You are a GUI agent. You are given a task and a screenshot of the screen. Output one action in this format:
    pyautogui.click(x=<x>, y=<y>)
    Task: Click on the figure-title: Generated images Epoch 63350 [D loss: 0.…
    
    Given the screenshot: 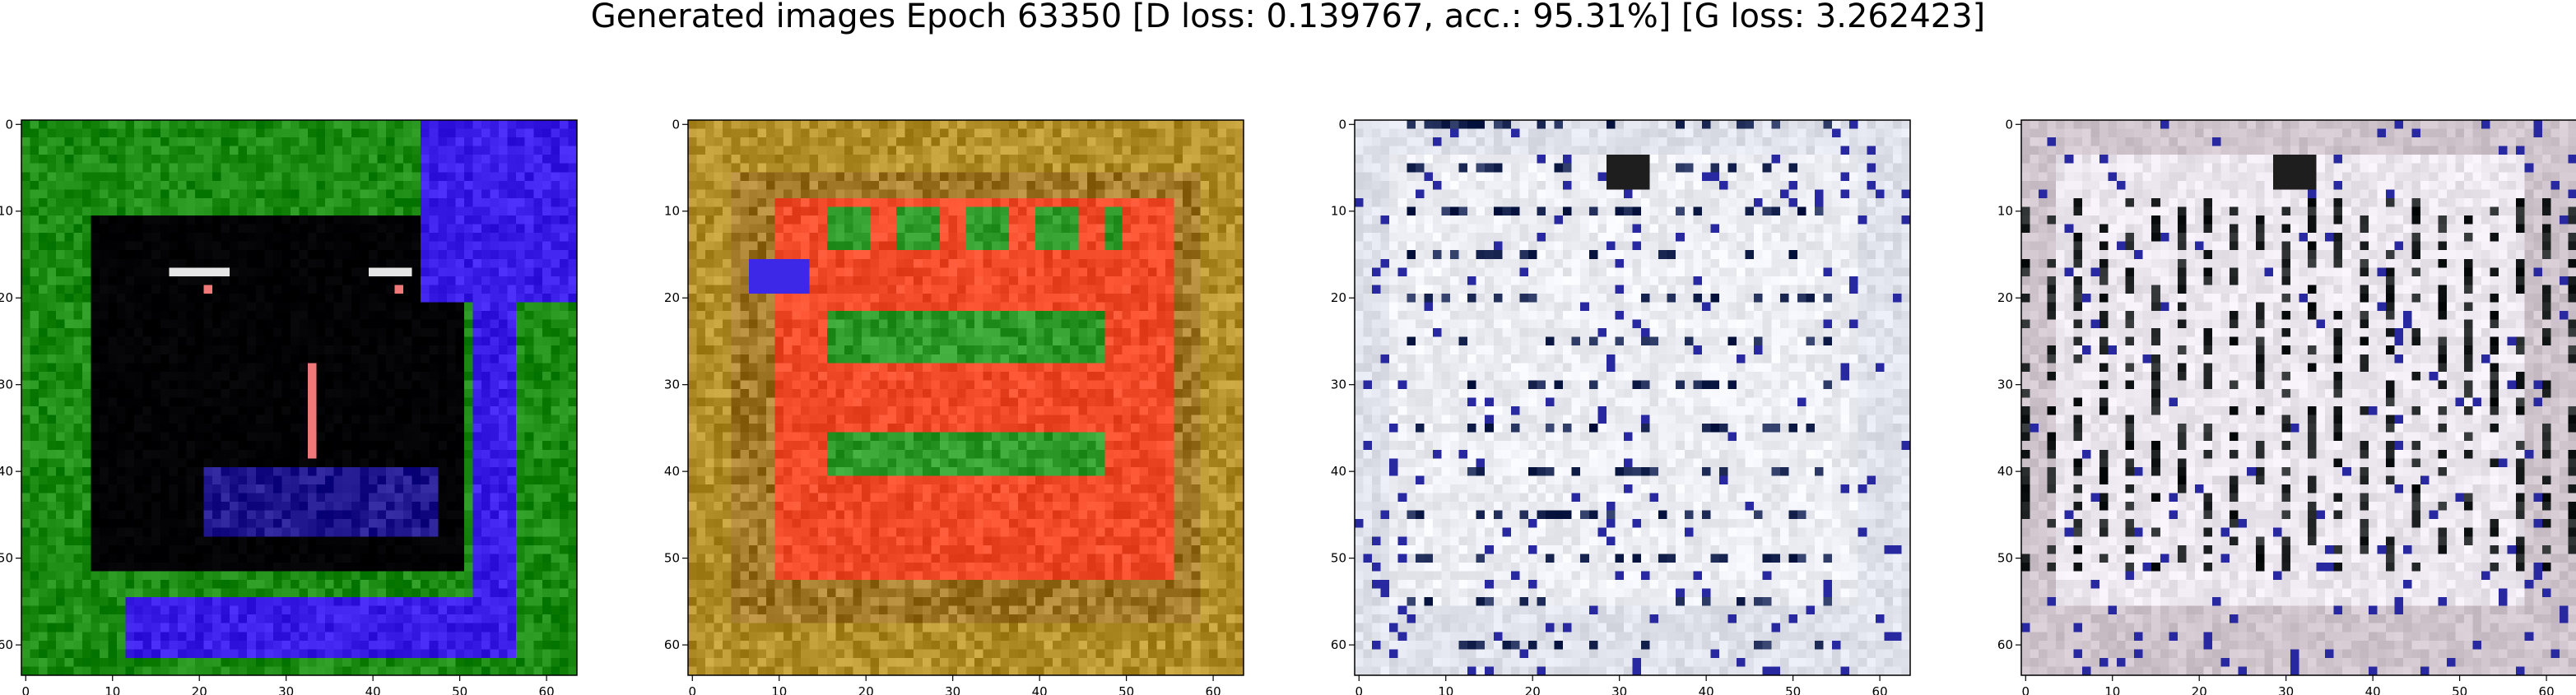 What is the action you would take?
    pyautogui.click(x=1288, y=17)
    